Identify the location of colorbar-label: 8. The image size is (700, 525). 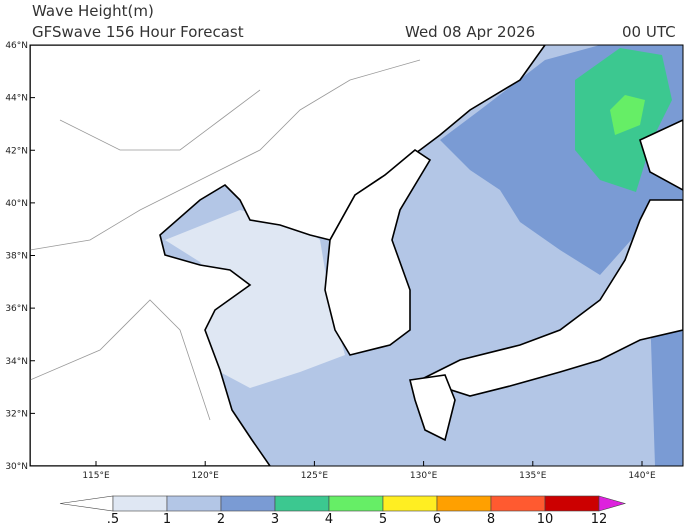
(491, 518).